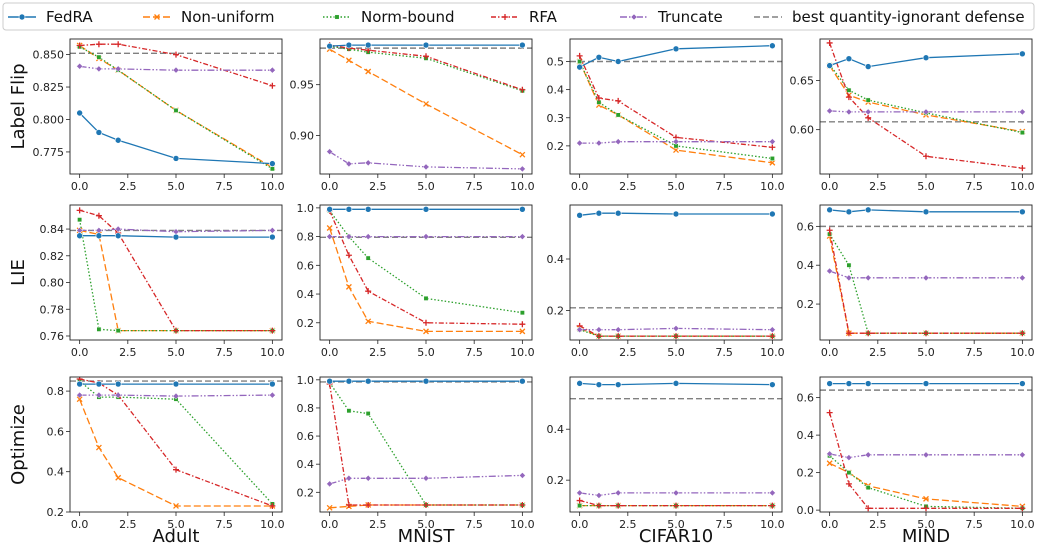 Image resolution: width=1037 pixels, height=546 pixels. What do you see at coordinates (634, 17) in the screenshot?
I see `legend-marker-truncate` at bounding box center [634, 17].